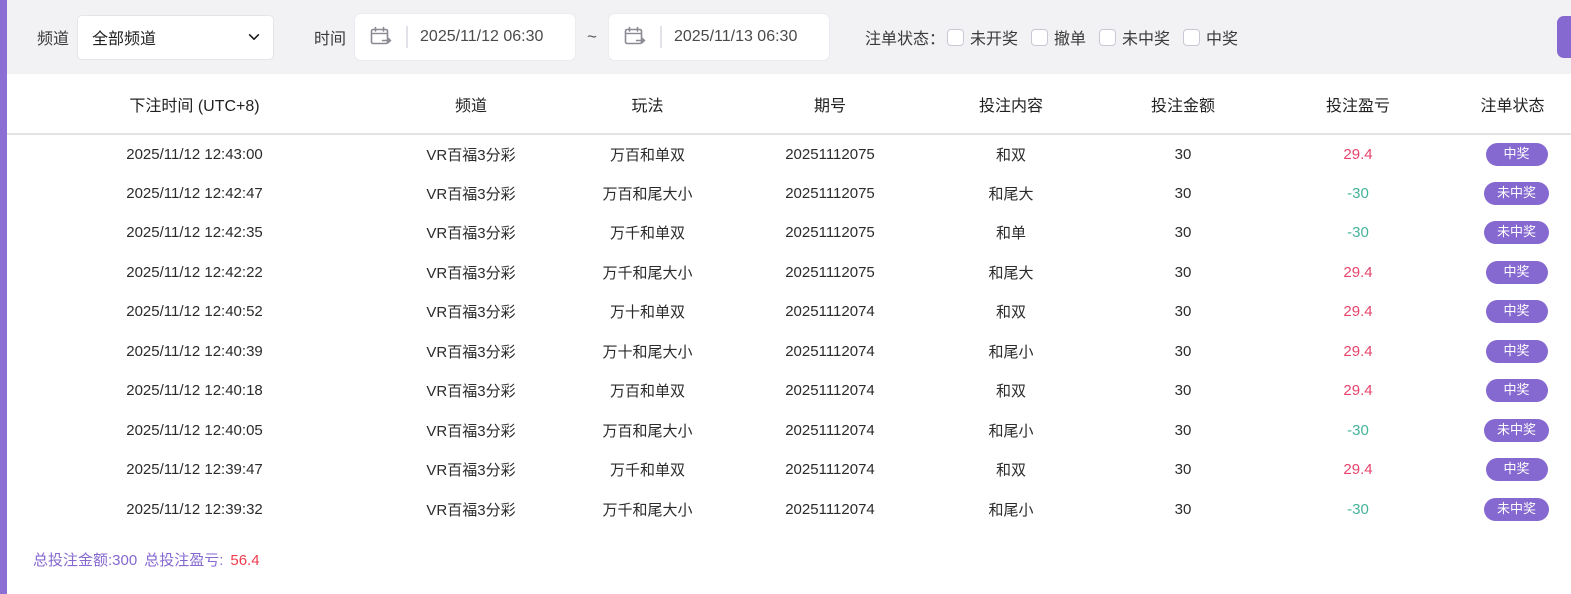 The height and width of the screenshot is (594, 1571). What do you see at coordinates (982, 37) in the screenshot?
I see `status-checkbox-pending: 未开奖` at bounding box center [982, 37].